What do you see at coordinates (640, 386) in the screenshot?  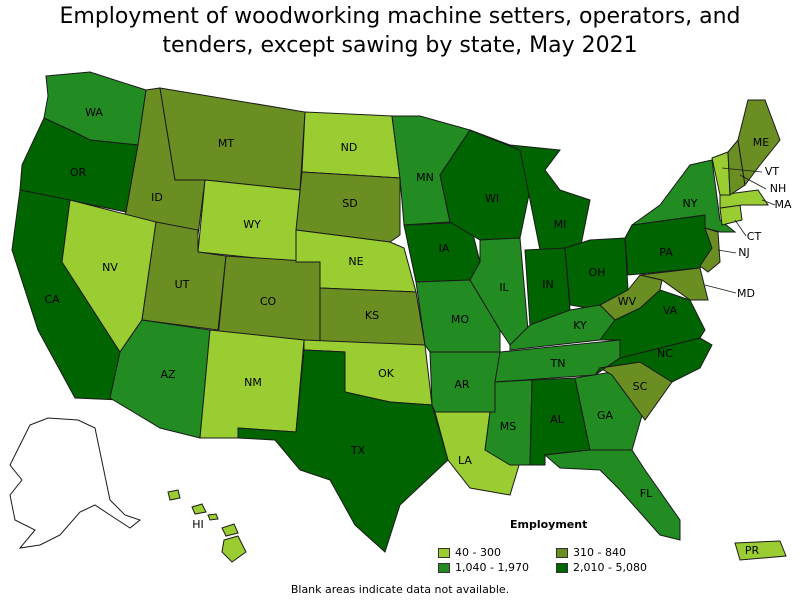 I see `label-SC: SC` at bounding box center [640, 386].